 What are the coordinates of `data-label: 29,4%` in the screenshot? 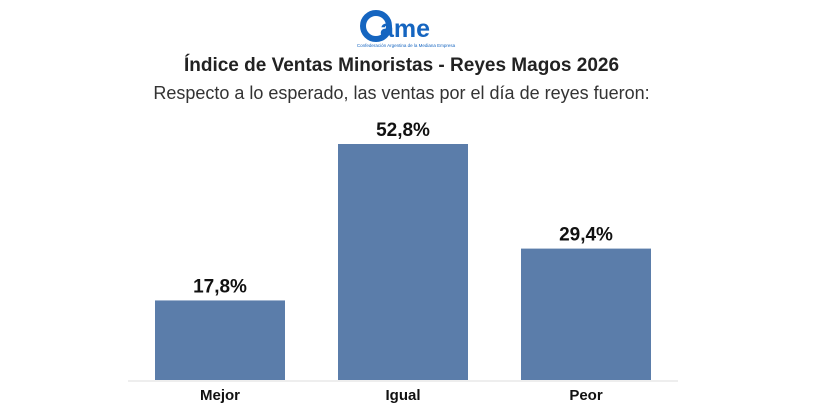 It's located at (586, 235).